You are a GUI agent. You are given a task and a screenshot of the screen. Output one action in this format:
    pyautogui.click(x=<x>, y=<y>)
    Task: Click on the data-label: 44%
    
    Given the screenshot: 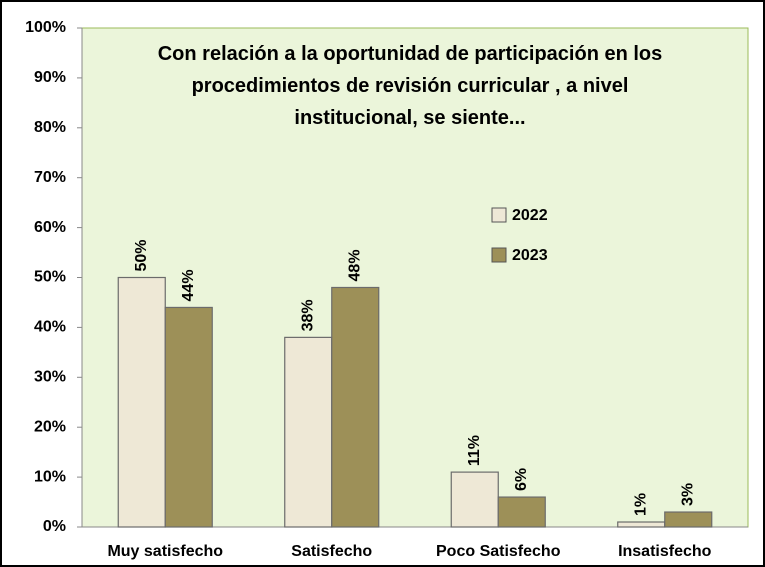 What is the action you would take?
    pyautogui.click(x=188, y=285)
    